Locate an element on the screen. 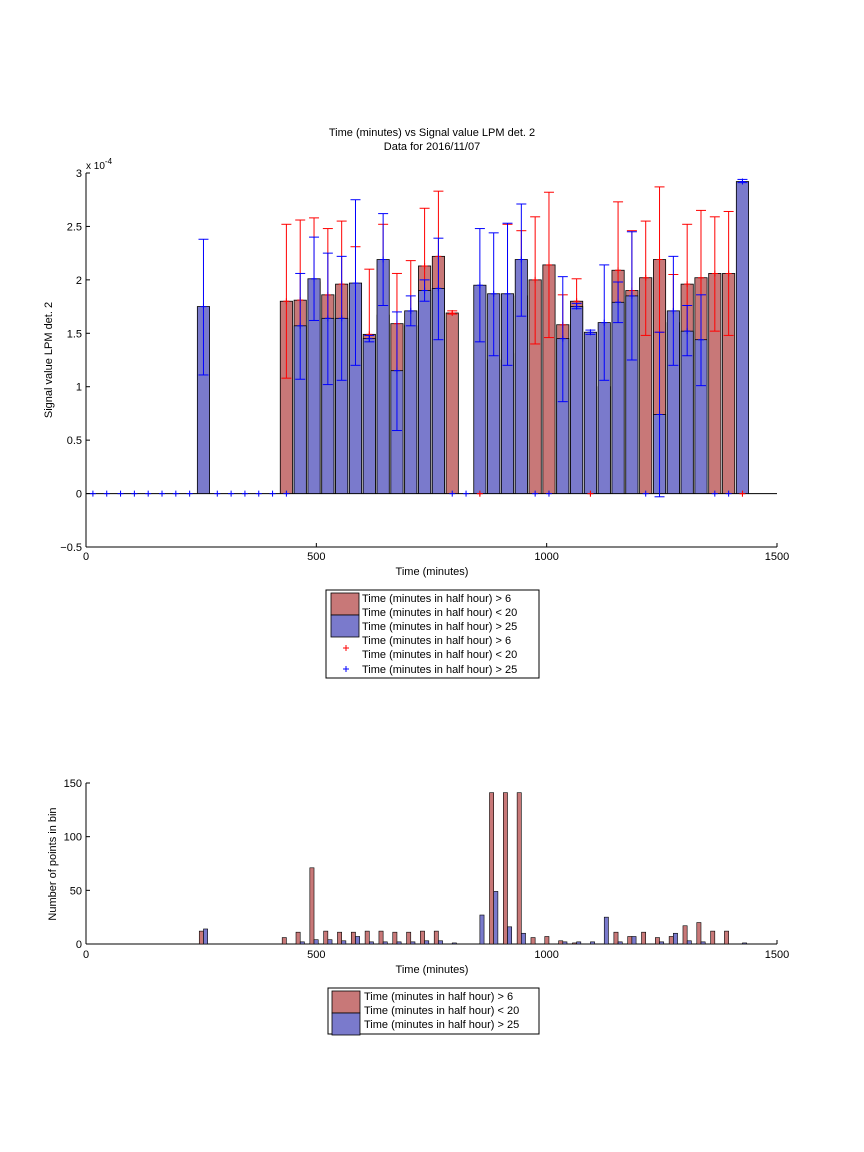 This screenshot has height=1152, width=864. legend-label-red-bar-2: Time (minutes in half hour) < 20 is located at coordinates (439, 613).